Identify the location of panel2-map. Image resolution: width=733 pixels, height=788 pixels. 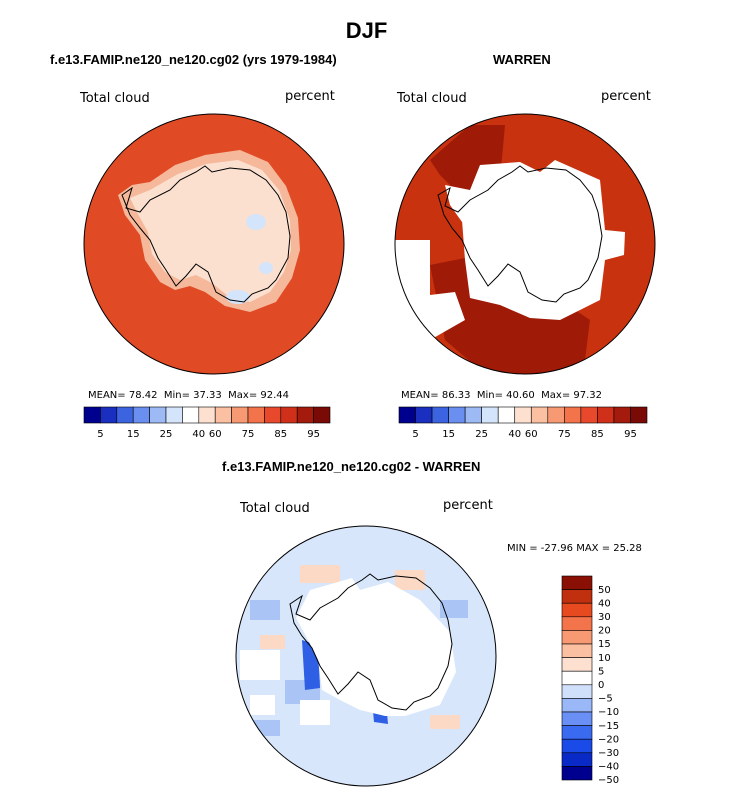
(525, 244).